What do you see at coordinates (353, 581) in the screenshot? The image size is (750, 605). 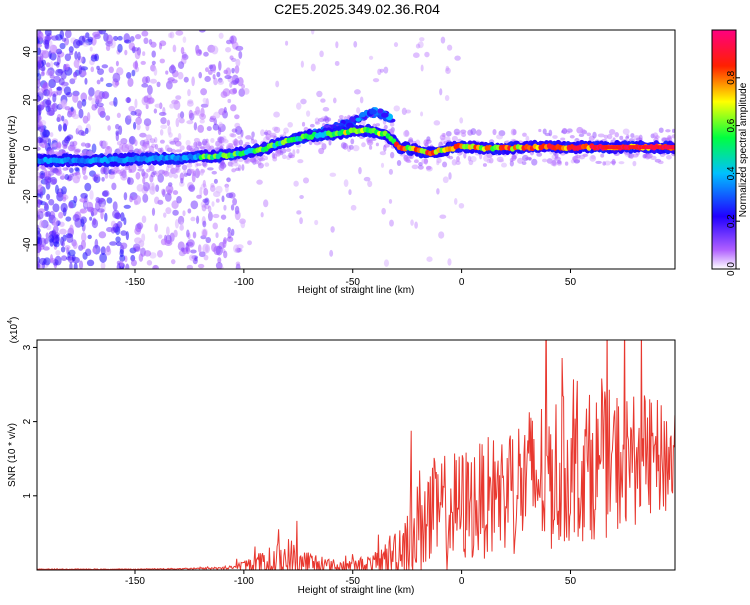 I see `snr-x-tick-label: -50` at bounding box center [353, 581].